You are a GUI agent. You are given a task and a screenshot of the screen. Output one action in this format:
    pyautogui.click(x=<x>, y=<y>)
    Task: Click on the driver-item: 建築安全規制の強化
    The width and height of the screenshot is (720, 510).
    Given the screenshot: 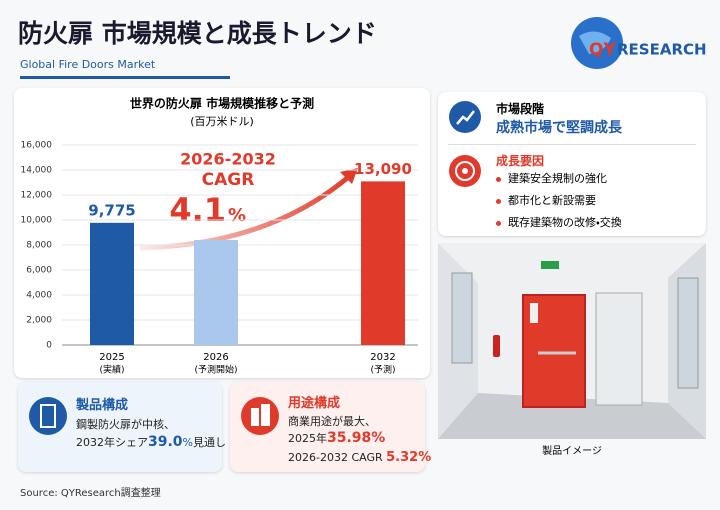 What is the action you would take?
    pyautogui.click(x=559, y=178)
    